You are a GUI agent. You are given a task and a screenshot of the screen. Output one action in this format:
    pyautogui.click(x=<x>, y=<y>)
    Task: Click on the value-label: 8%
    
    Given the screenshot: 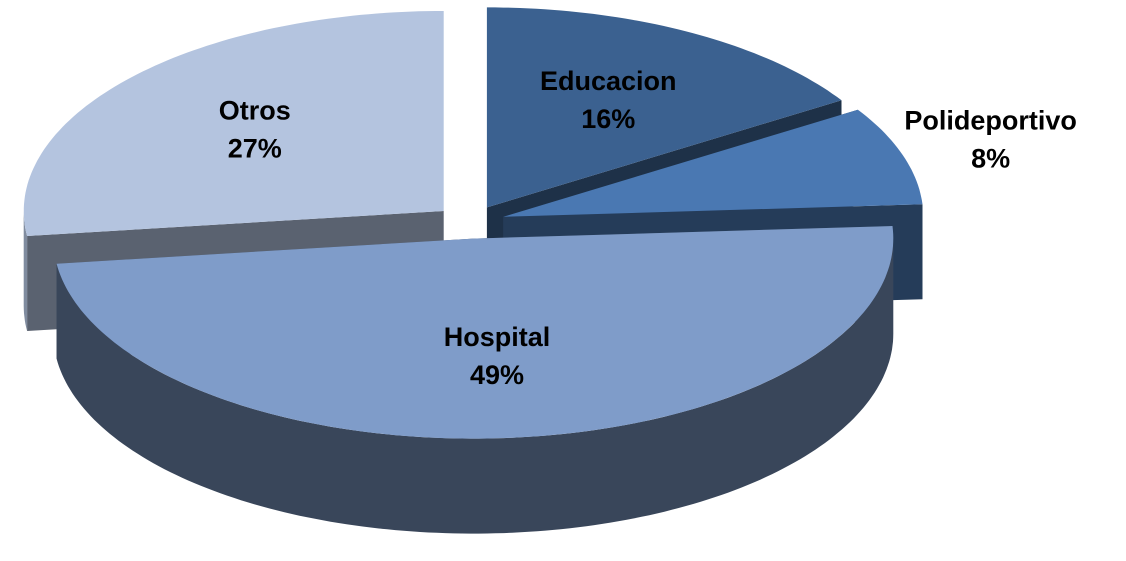 What is the action you would take?
    pyautogui.click(x=990, y=158)
    